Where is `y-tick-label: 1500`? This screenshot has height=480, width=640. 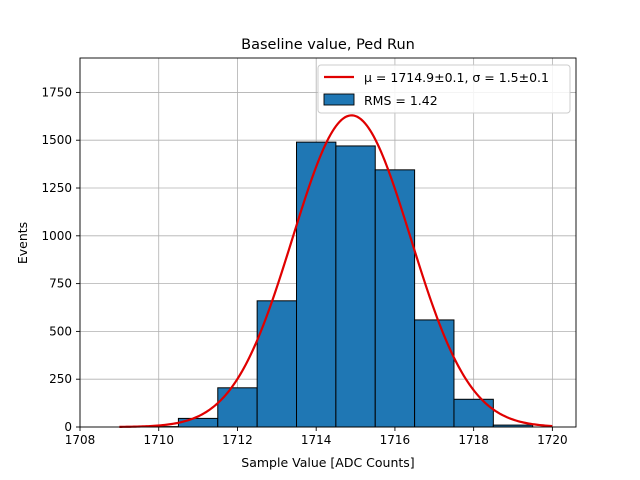
y-tick-label: 1500 is located at coordinates (56, 140).